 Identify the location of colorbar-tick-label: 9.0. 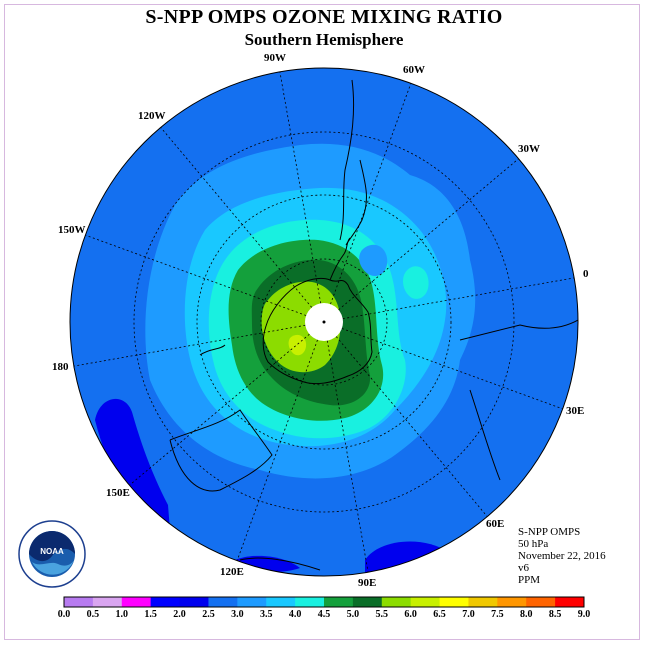
(584, 614).